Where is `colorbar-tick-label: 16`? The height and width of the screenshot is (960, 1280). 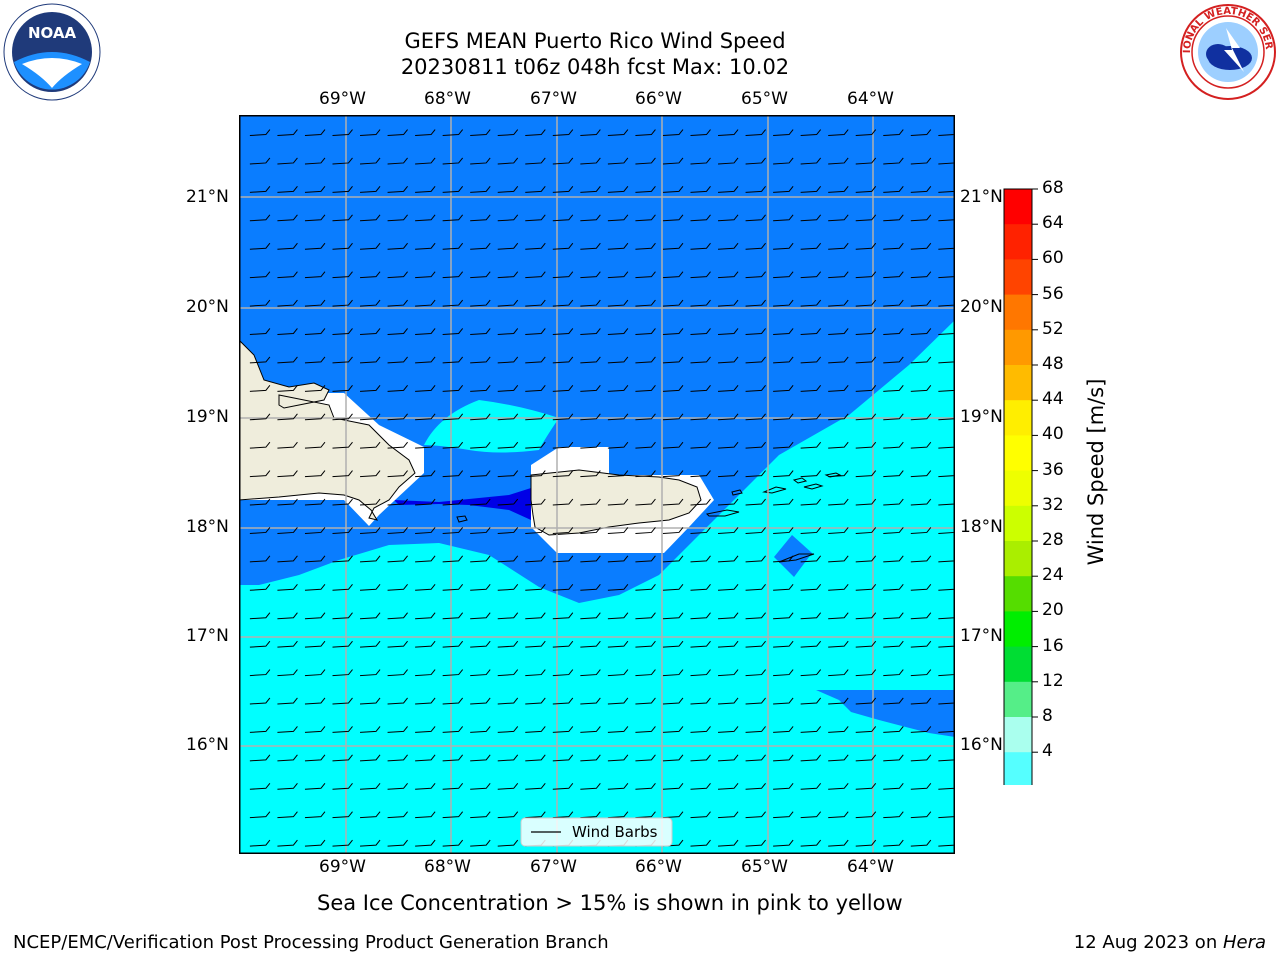
colorbar-tick-label: 16 is located at coordinates (1053, 645).